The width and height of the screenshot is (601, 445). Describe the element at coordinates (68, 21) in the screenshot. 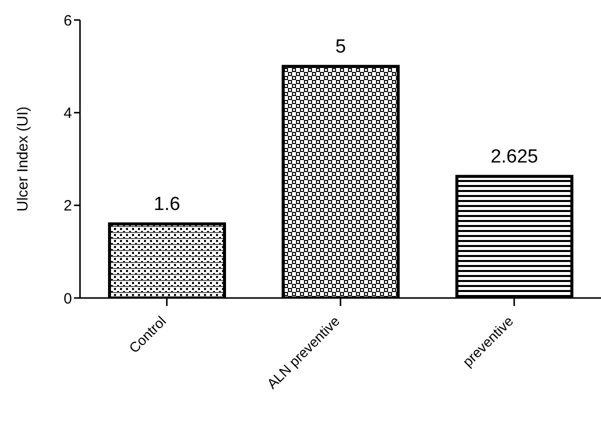

I see `y-tick-label: 6` at that location.